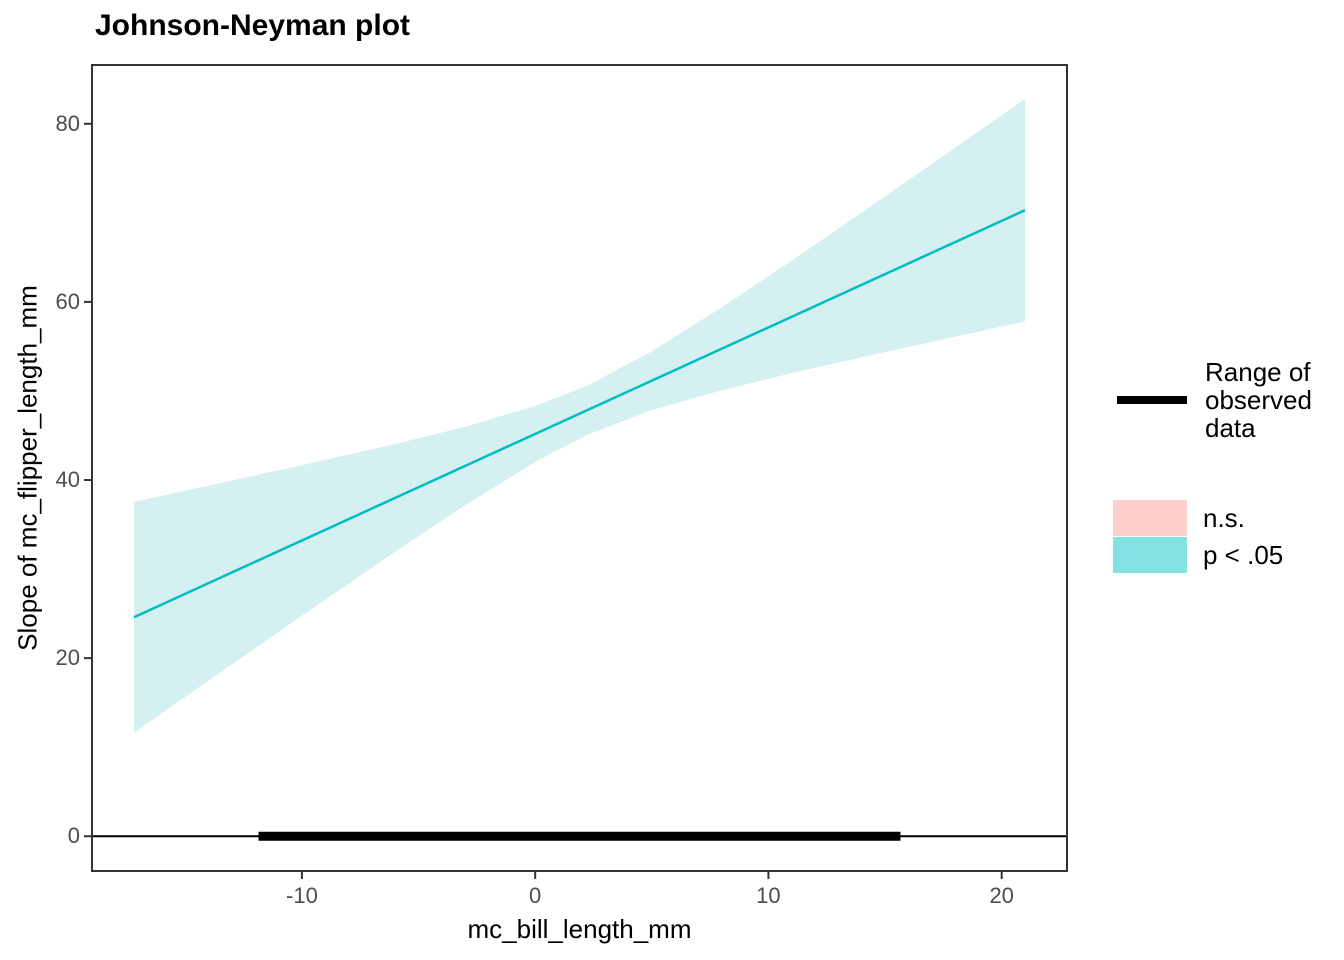  Describe the element at coordinates (67, 480) in the screenshot. I see `y-tick-label: 40` at that location.